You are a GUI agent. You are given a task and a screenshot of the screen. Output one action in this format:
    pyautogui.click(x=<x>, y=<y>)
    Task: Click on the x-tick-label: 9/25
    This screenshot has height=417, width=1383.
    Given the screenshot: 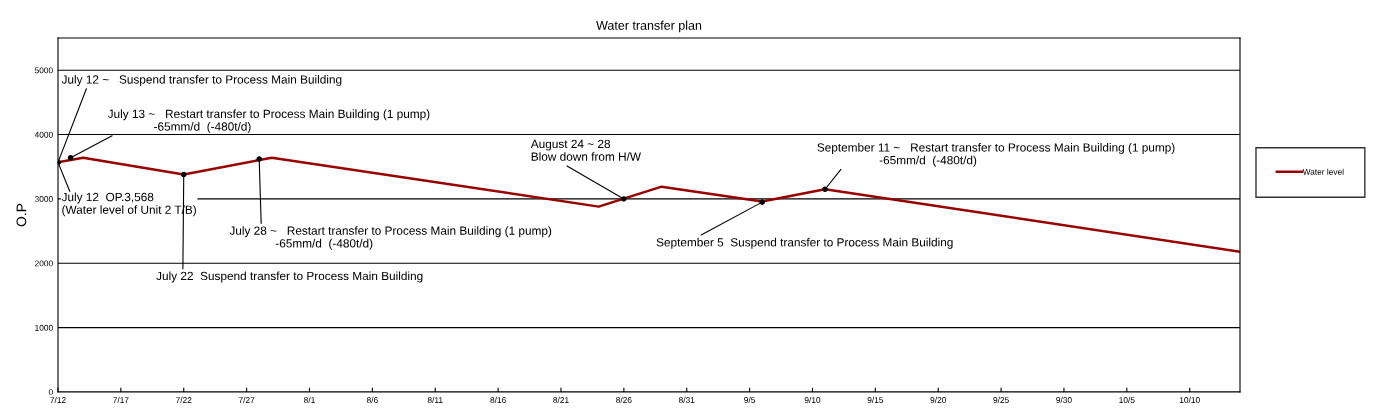 What is the action you would take?
    pyautogui.click(x=1001, y=399)
    